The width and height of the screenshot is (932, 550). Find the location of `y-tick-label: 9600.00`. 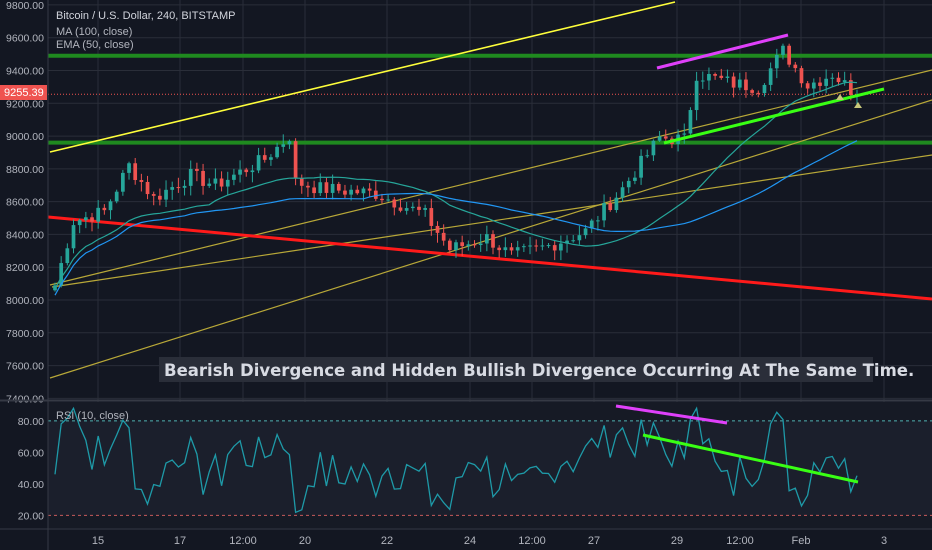

y-tick-label: 9600.00 is located at coordinates (25, 39).